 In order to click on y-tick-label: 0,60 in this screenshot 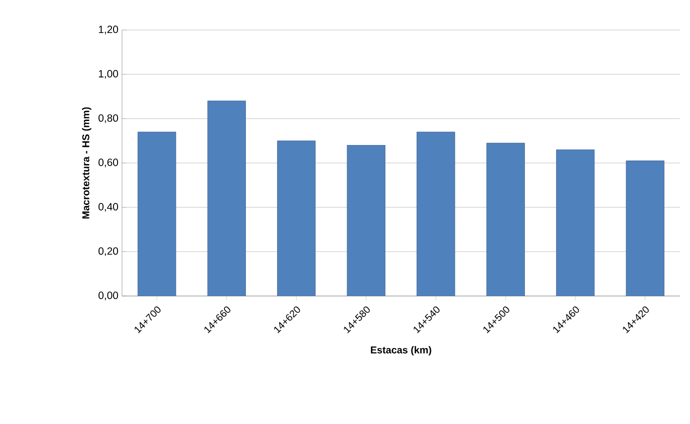, I will do `click(108, 163)`.